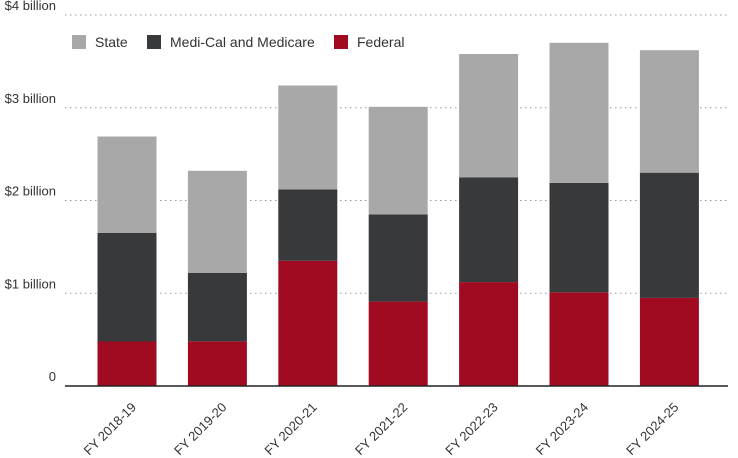 Image resolution: width=738 pixels, height=458 pixels. What do you see at coordinates (154, 42) in the screenshot?
I see `legend-swatch-medi-cal-and-medicare` at bounding box center [154, 42].